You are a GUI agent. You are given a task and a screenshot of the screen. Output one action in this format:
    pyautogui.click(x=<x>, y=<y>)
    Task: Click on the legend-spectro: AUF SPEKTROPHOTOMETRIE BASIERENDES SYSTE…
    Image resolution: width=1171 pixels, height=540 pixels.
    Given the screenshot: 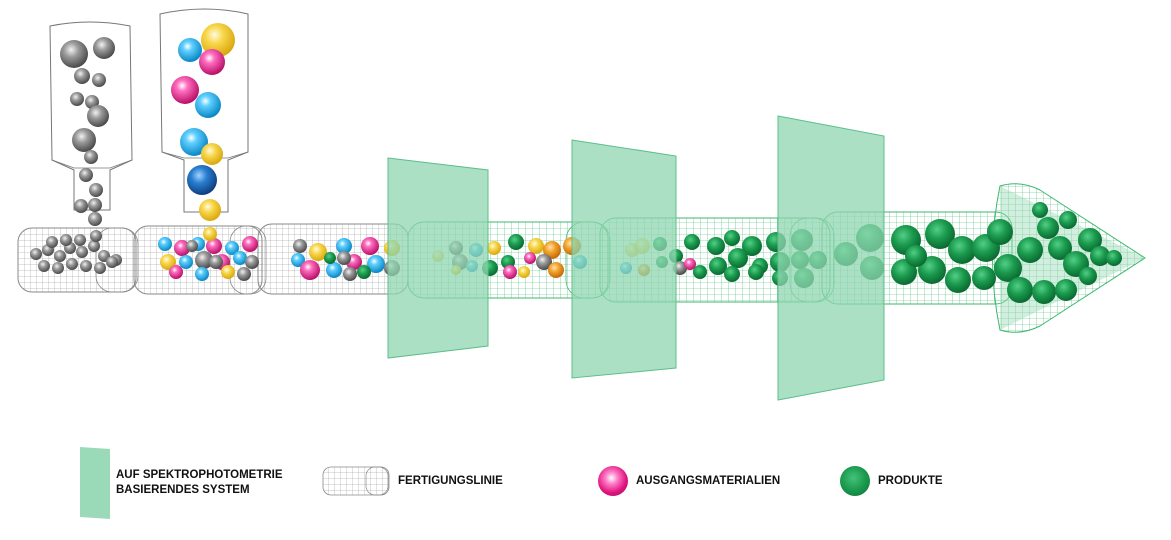 What is the action you would take?
    pyautogui.click(x=181, y=483)
    